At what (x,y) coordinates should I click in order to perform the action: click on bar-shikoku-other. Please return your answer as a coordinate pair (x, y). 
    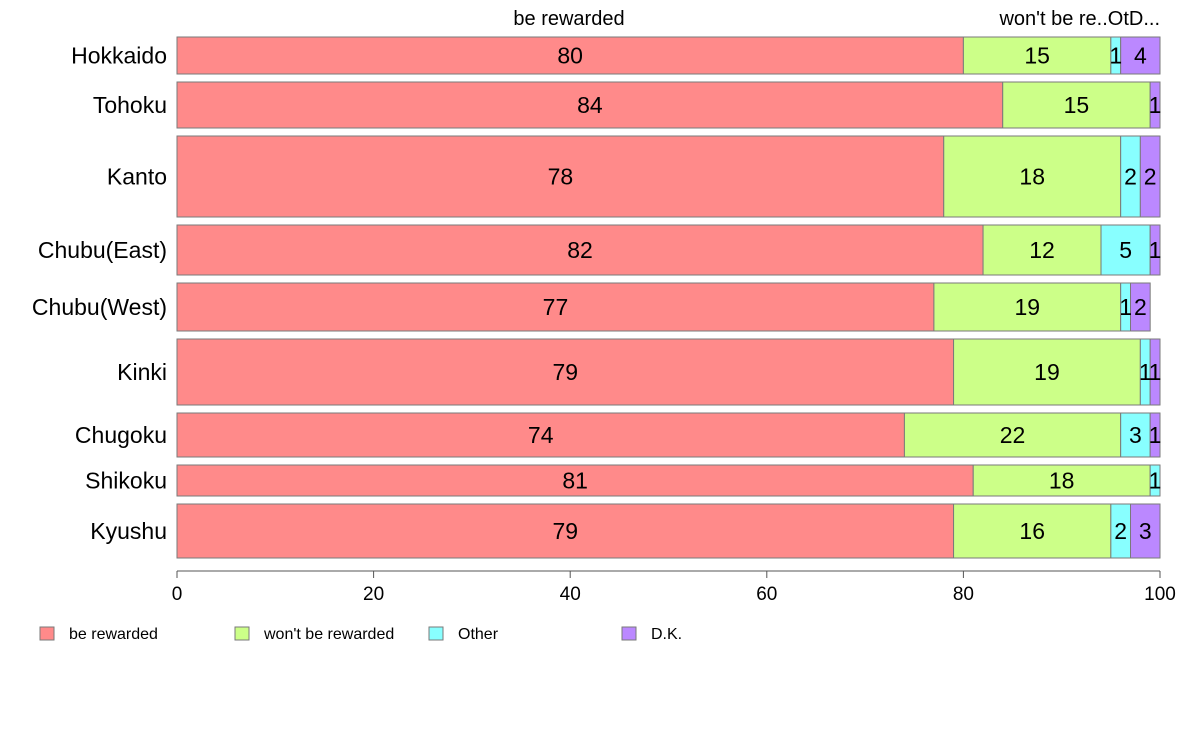
    Looking at the image, I should click on (1155, 480).